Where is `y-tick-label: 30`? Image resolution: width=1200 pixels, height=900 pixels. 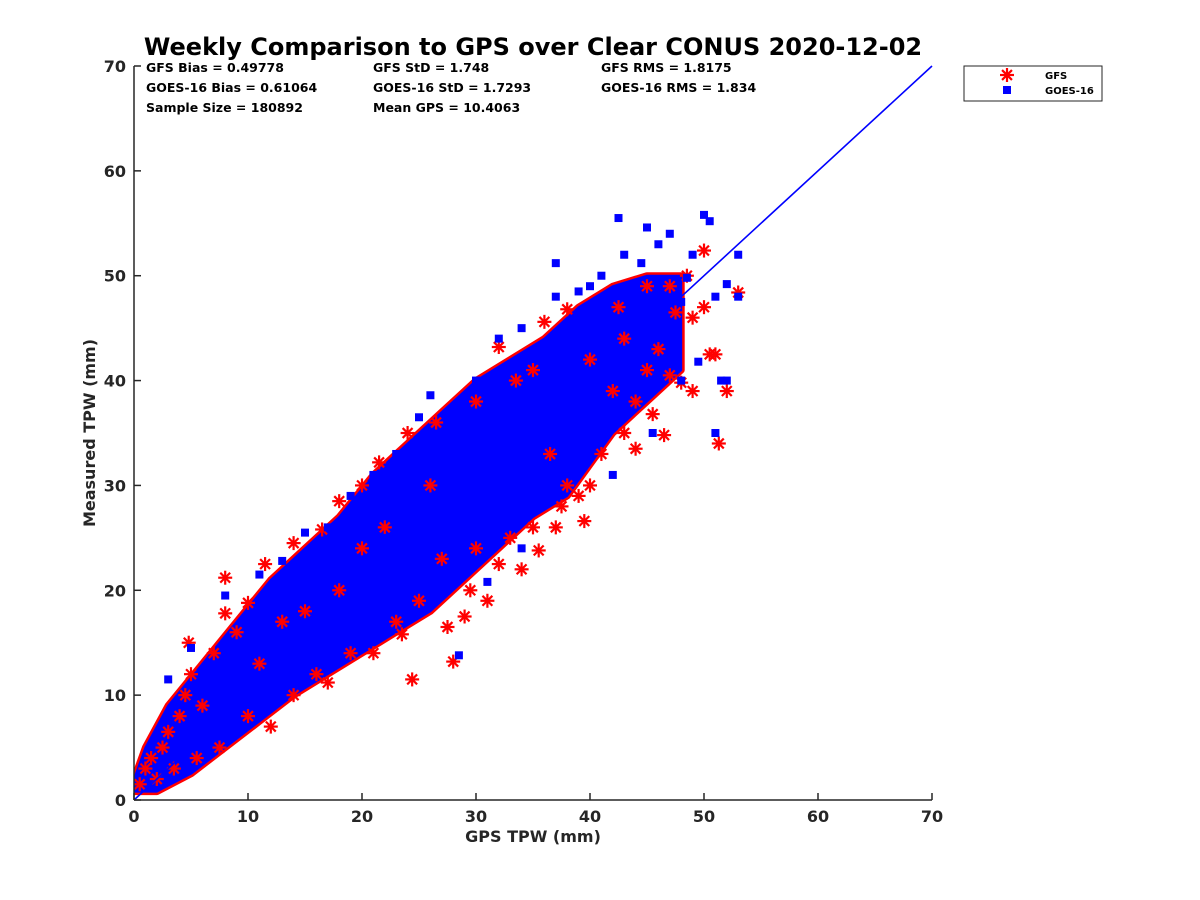 y-tick-label: 30 is located at coordinates (115, 485).